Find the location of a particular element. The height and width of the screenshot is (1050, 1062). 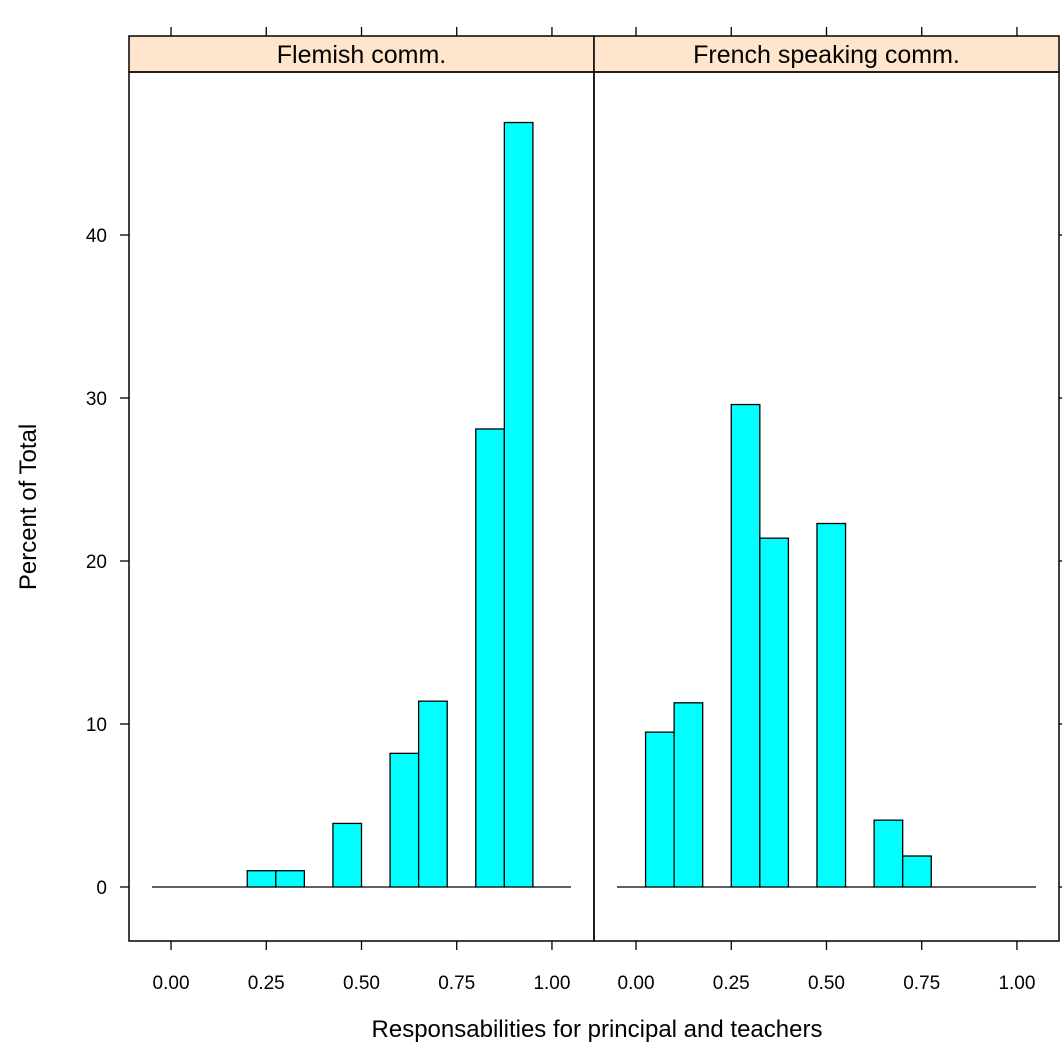

panel-title: French speaking comm. is located at coordinates (826, 55).